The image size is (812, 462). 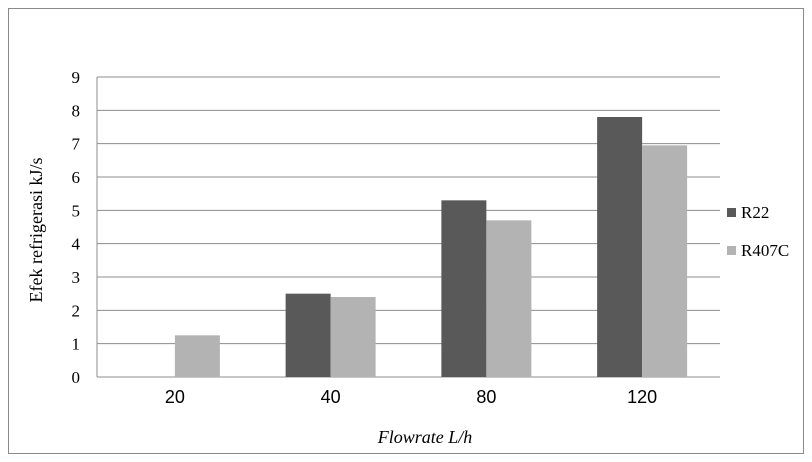 I want to click on x-tick-labels: 20 40 80 120, so click(x=411, y=397).